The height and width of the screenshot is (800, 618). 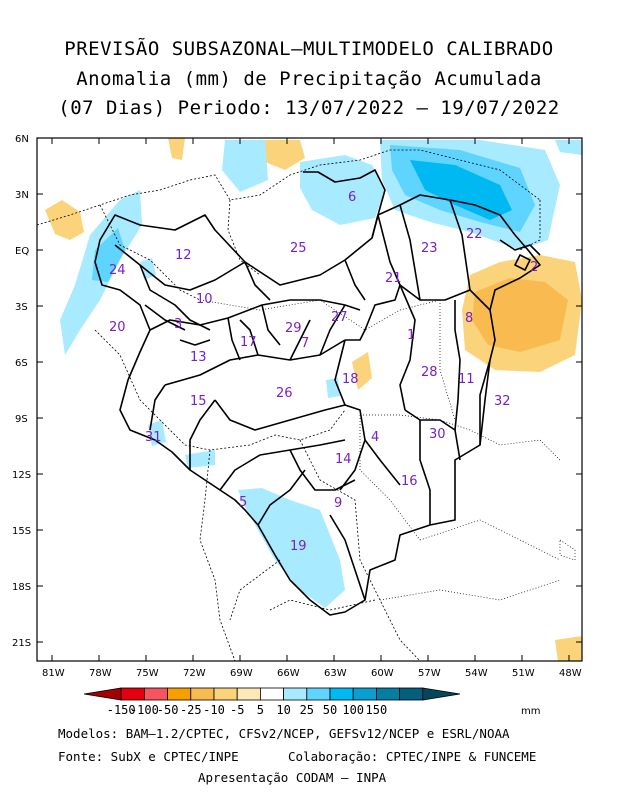 I want to click on basin-label: 28, so click(x=429, y=372).